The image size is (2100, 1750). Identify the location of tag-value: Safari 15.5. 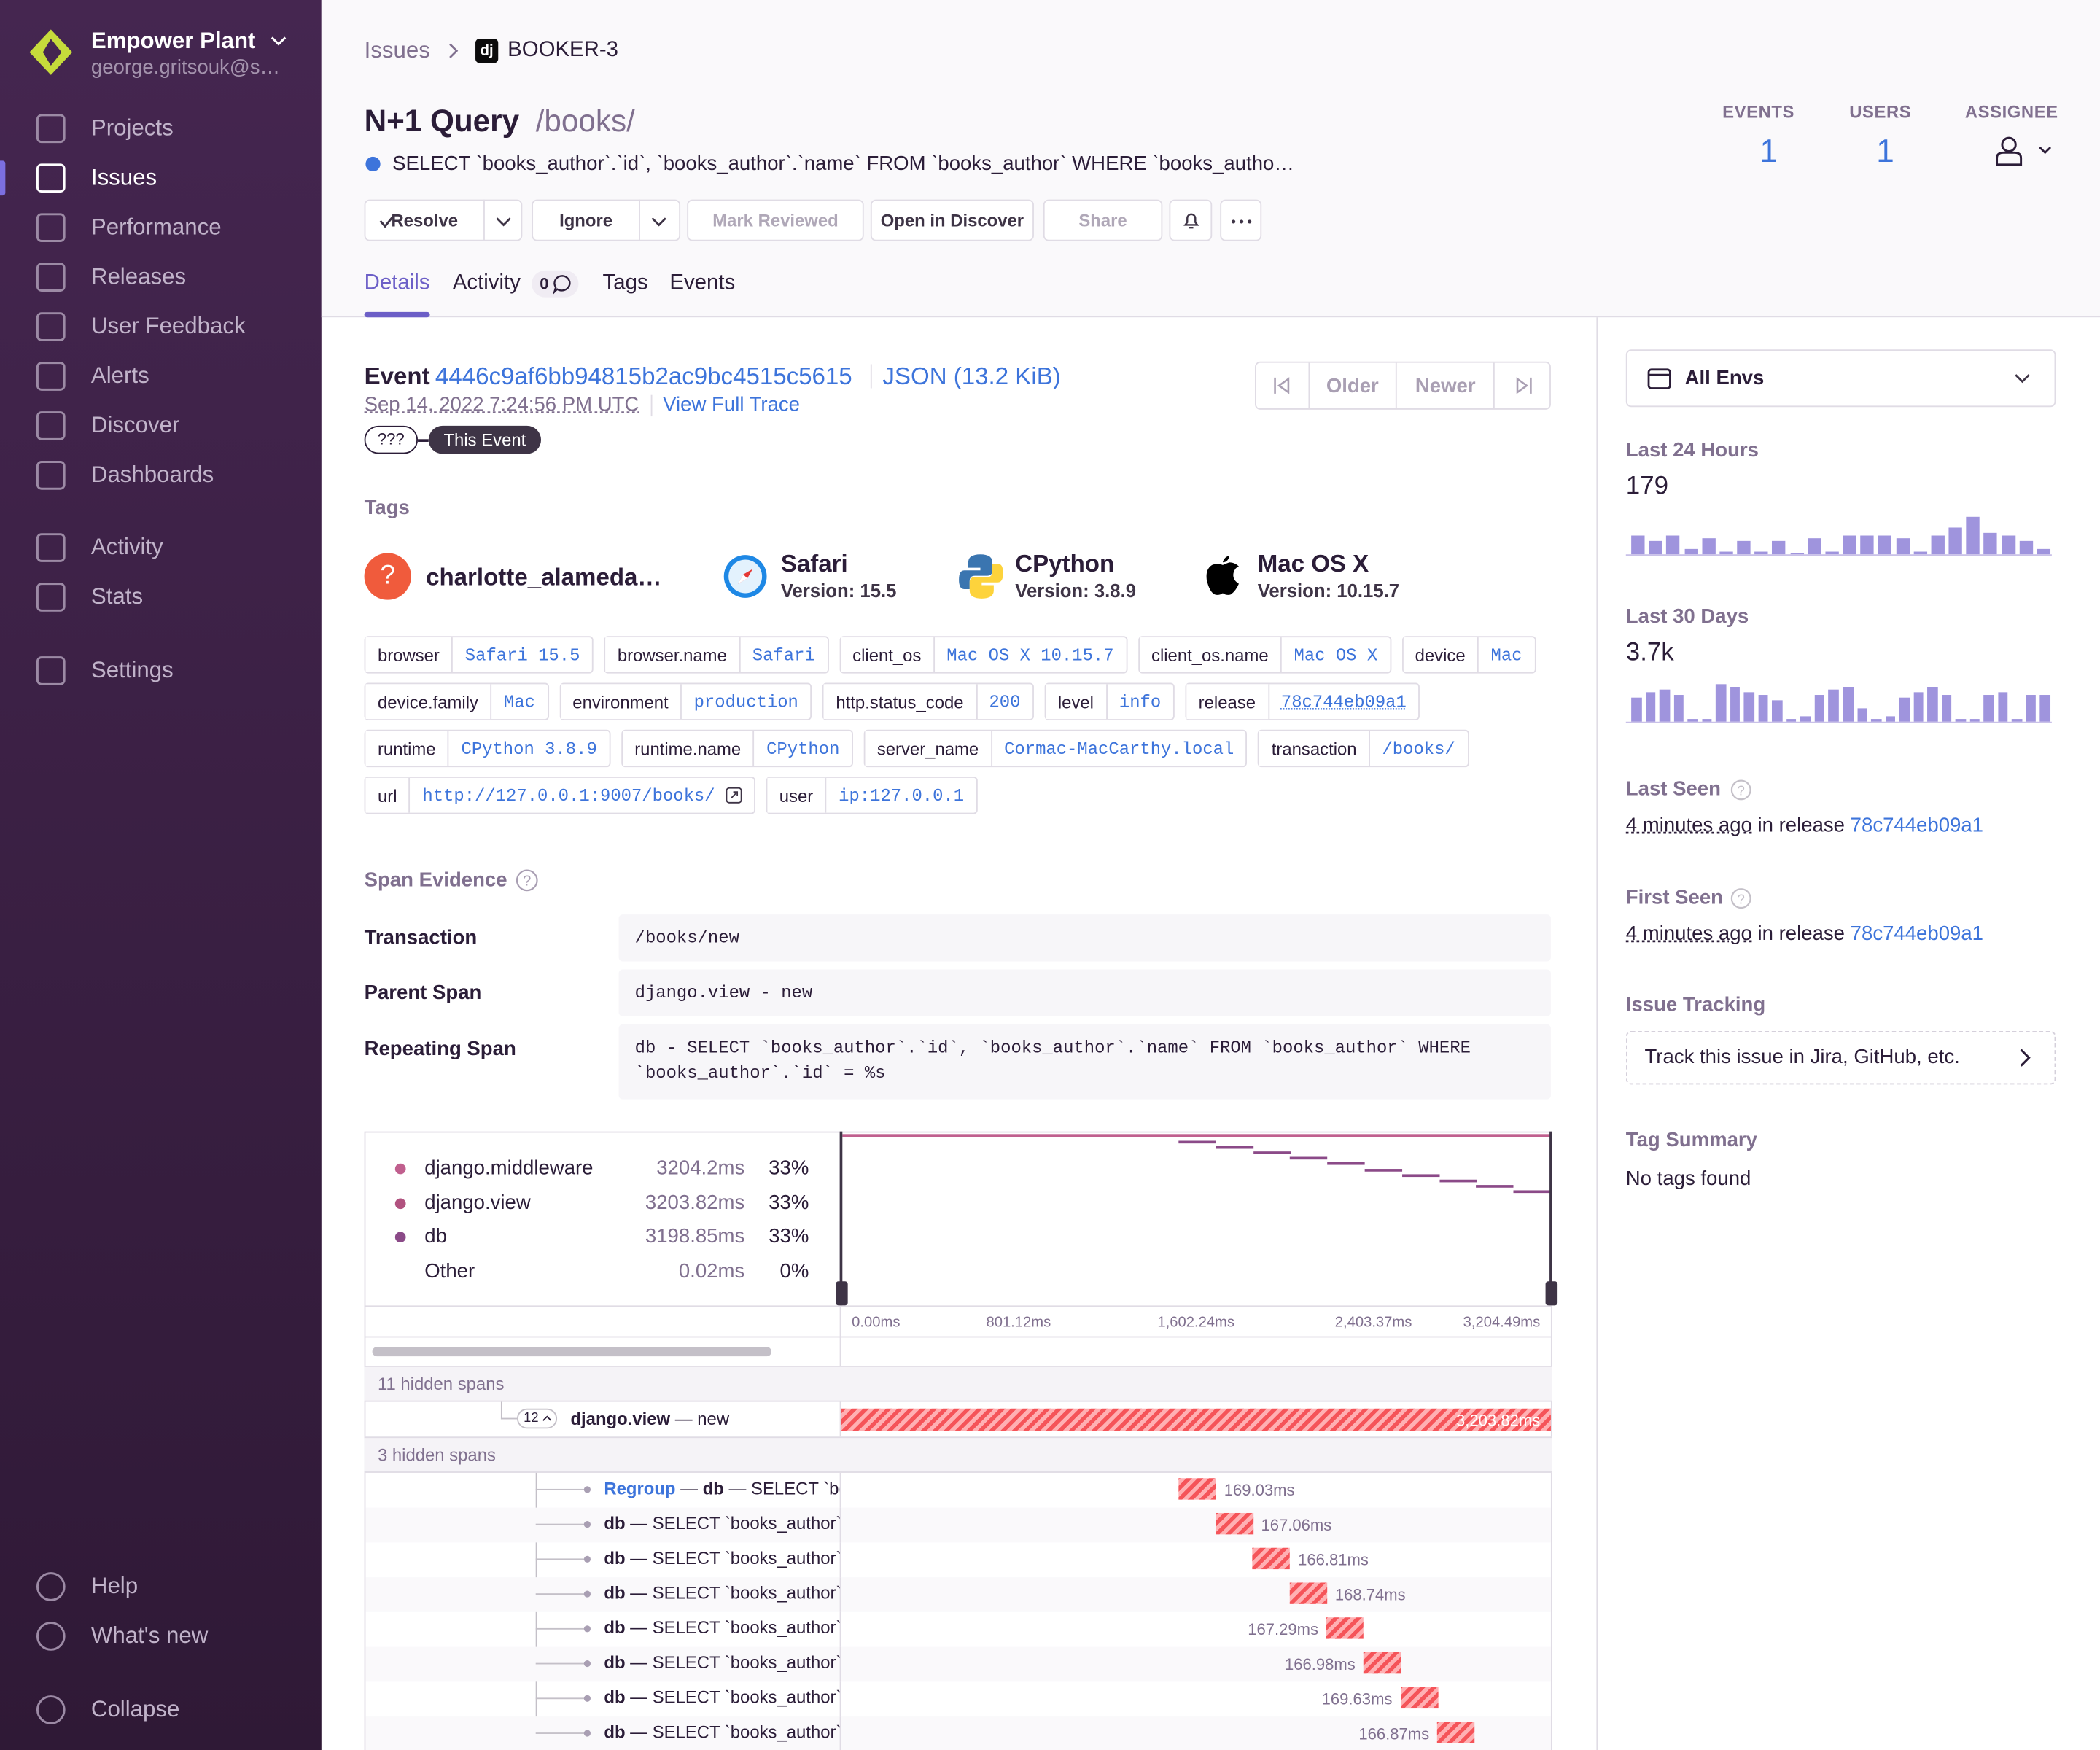
(522, 655).